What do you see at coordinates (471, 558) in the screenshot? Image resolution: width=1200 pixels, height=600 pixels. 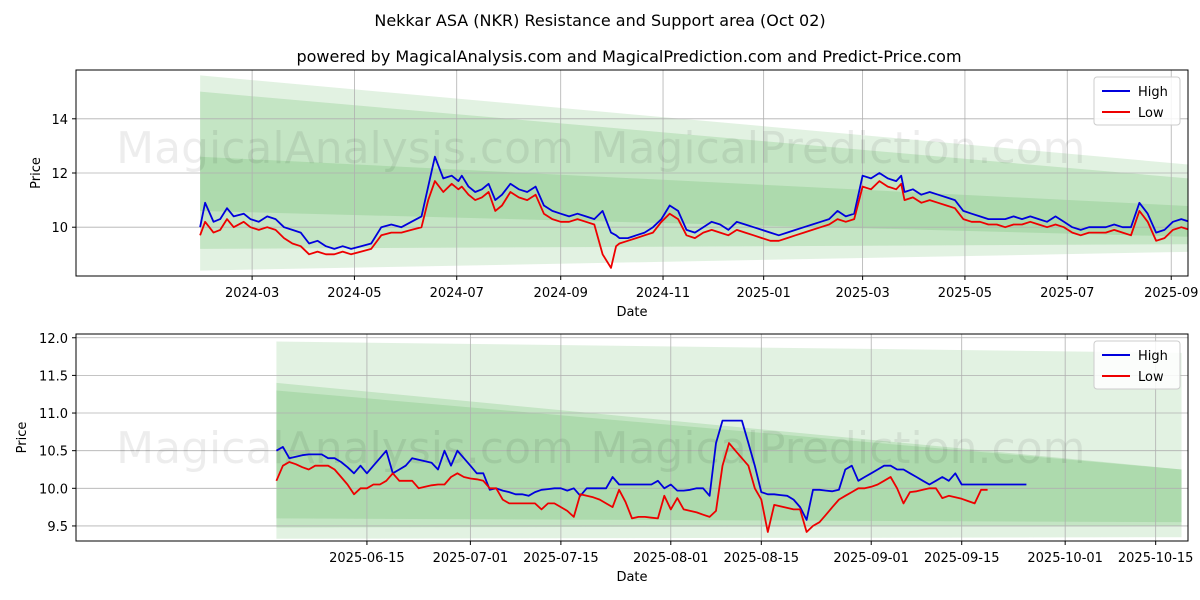 I see `x-tick-label: 2025-07-01` at bounding box center [471, 558].